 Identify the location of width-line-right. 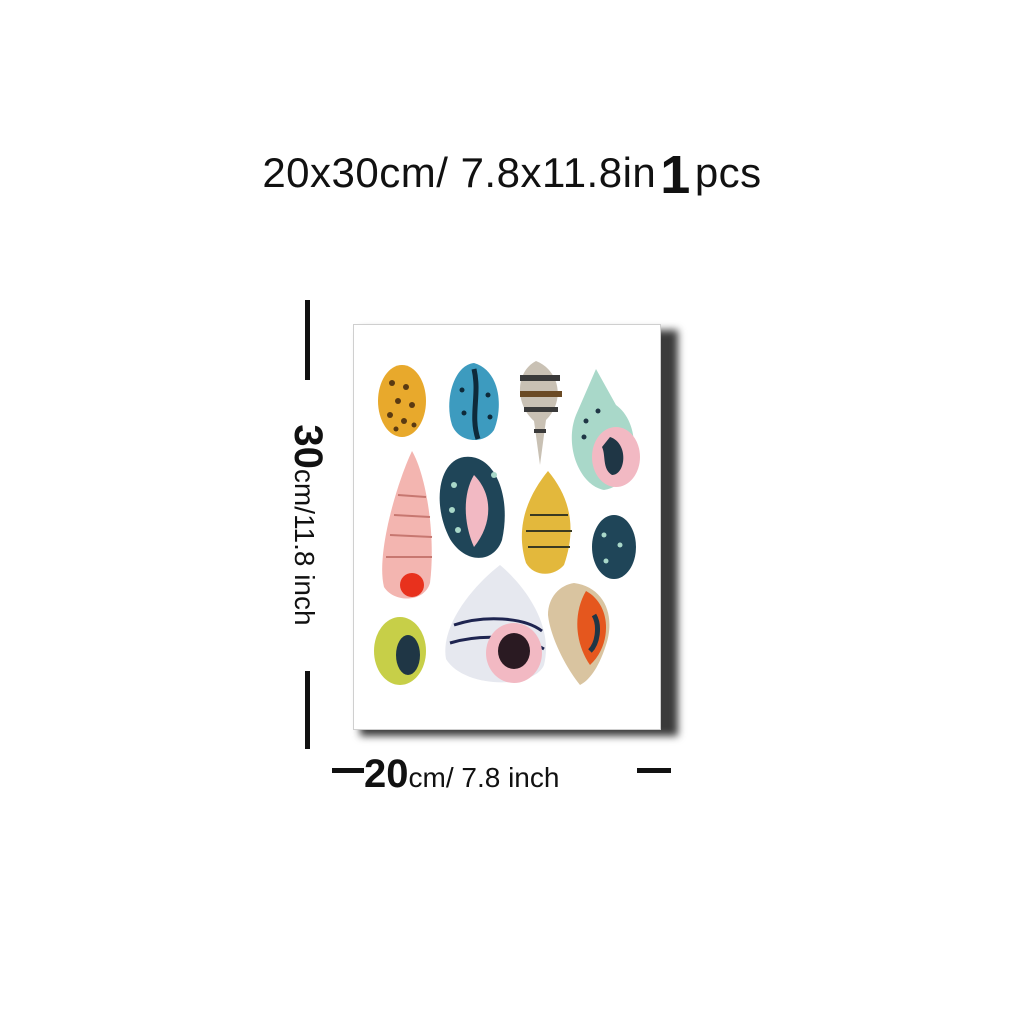
(654, 770).